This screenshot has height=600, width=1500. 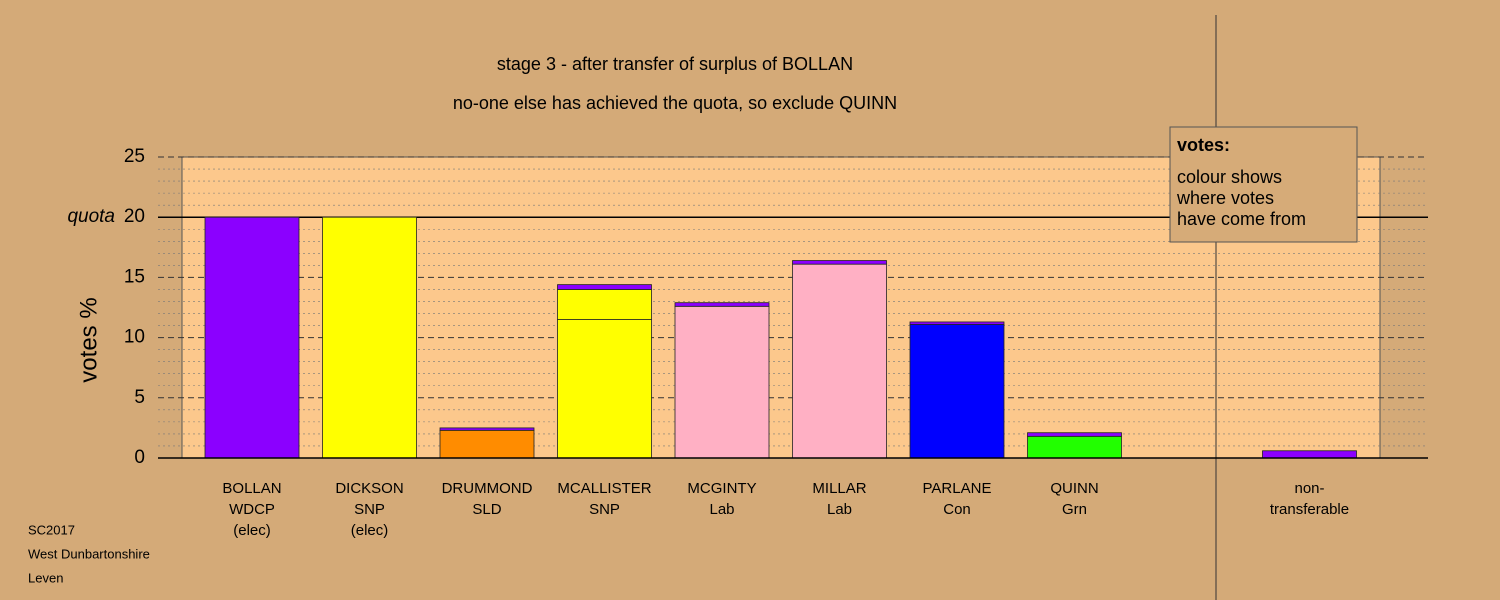 What do you see at coordinates (957, 488) in the screenshot?
I see `x-tick-label: PARLANE` at bounding box center [957, 488].